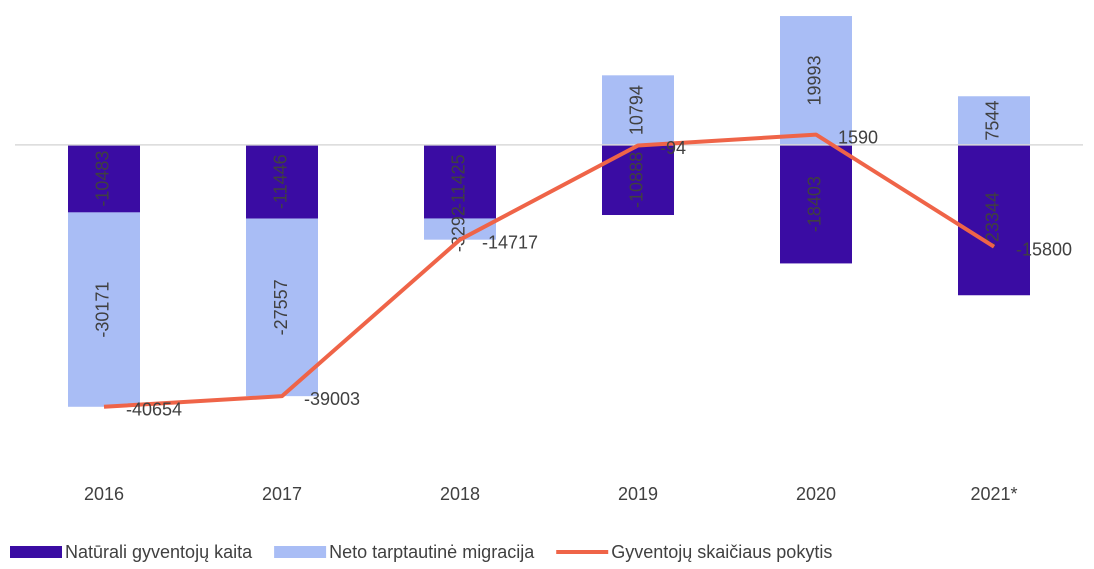 The image size is (1094, 569). What do you see at coordinates (638, 494) in the screenshot?
I see `x-tick-label: 2019` at bounding box center [638, 494].